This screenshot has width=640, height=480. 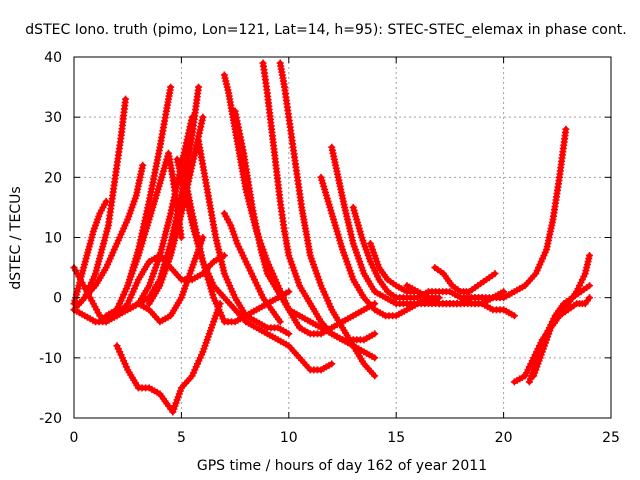 I want to click on x-tick-label: 25, so click(x=611, y=438).